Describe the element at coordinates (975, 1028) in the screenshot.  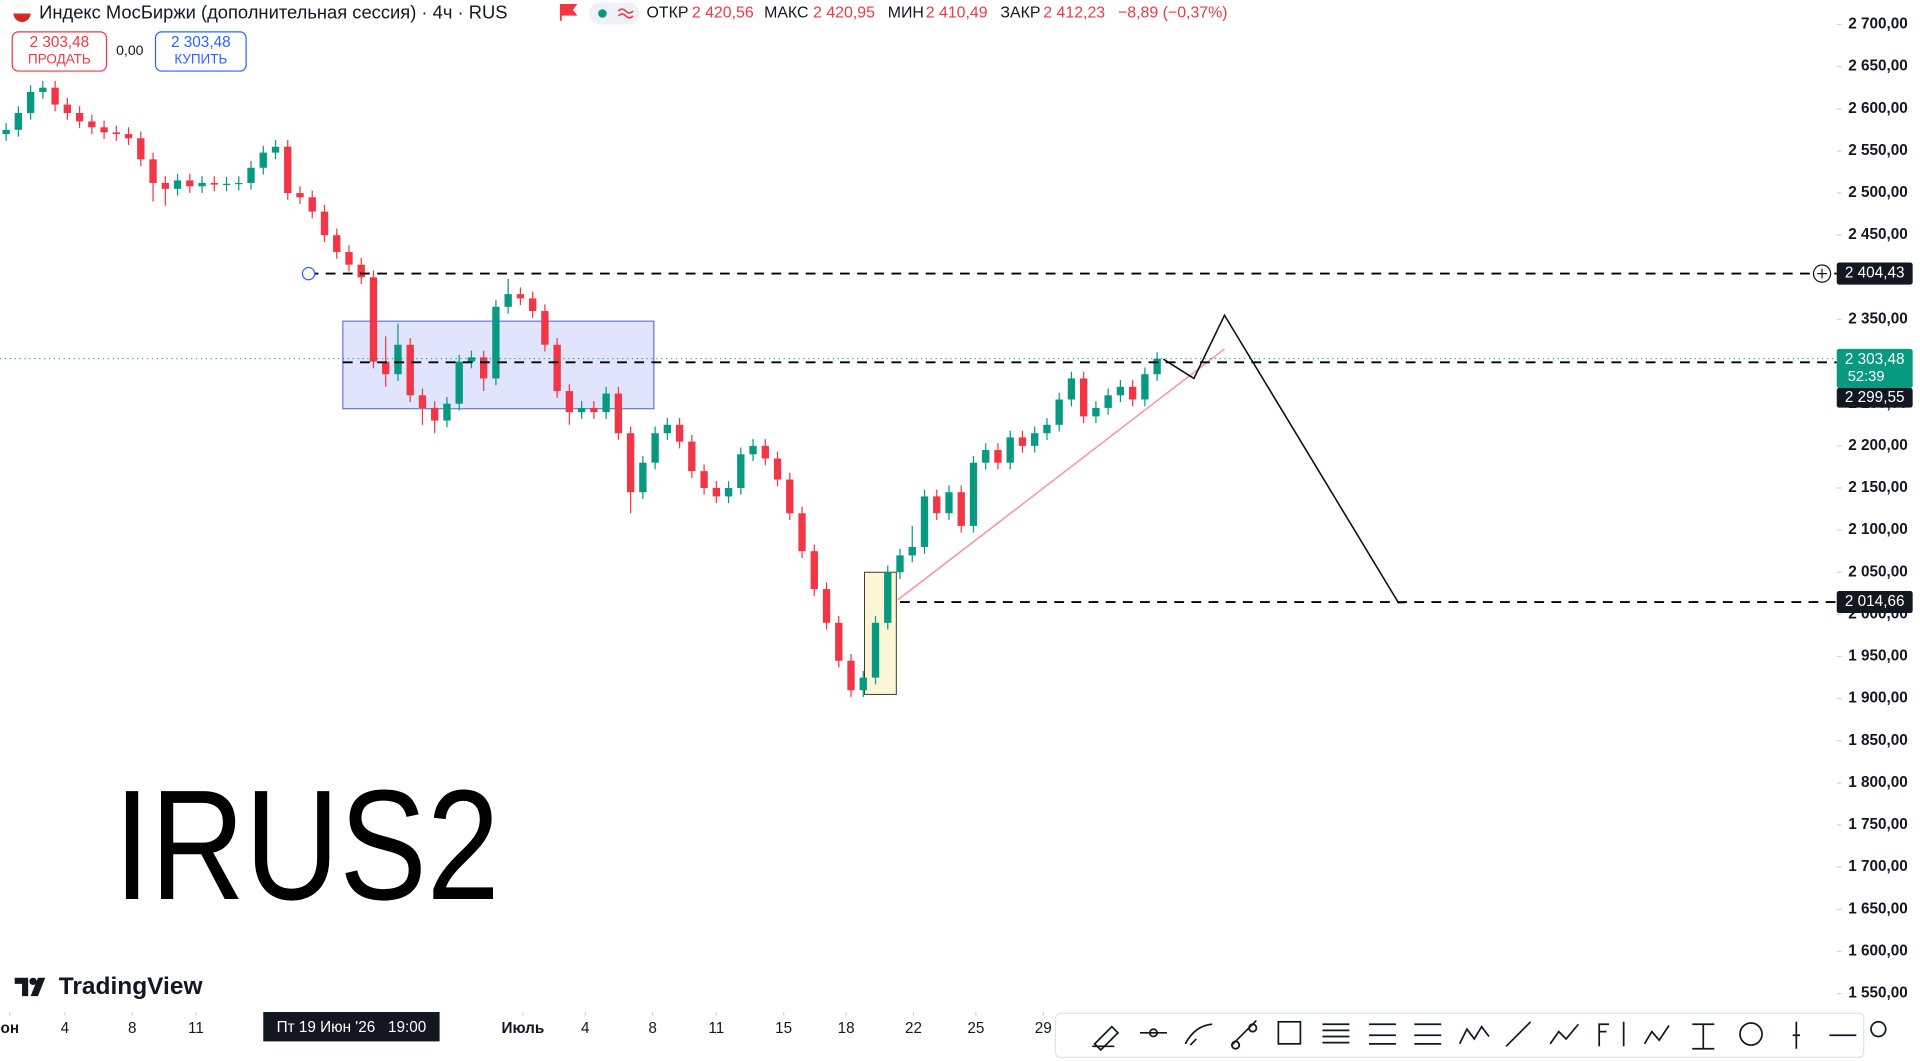
I see `x-tick-label: 25` at that location.